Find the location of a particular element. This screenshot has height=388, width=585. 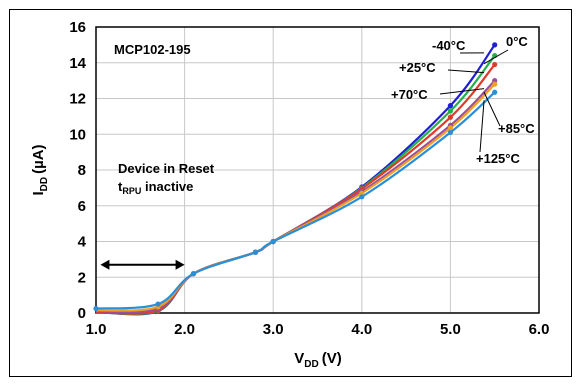

series-label: +70°C is located at coordinates (409, 94).